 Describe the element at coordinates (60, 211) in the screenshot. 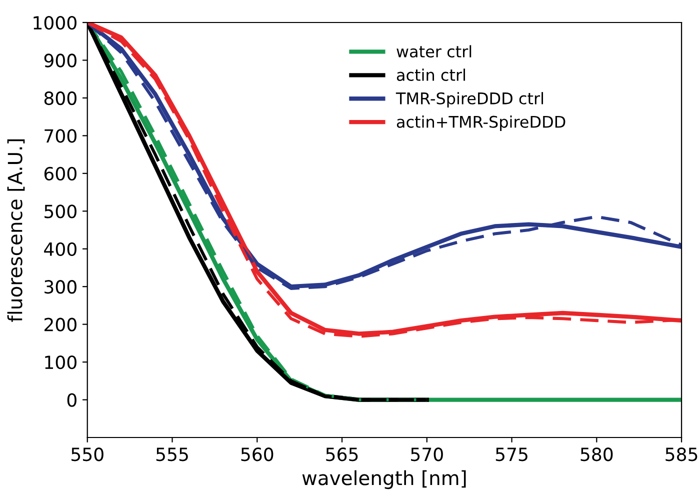

I see `y-tick-label: 500` at that location.